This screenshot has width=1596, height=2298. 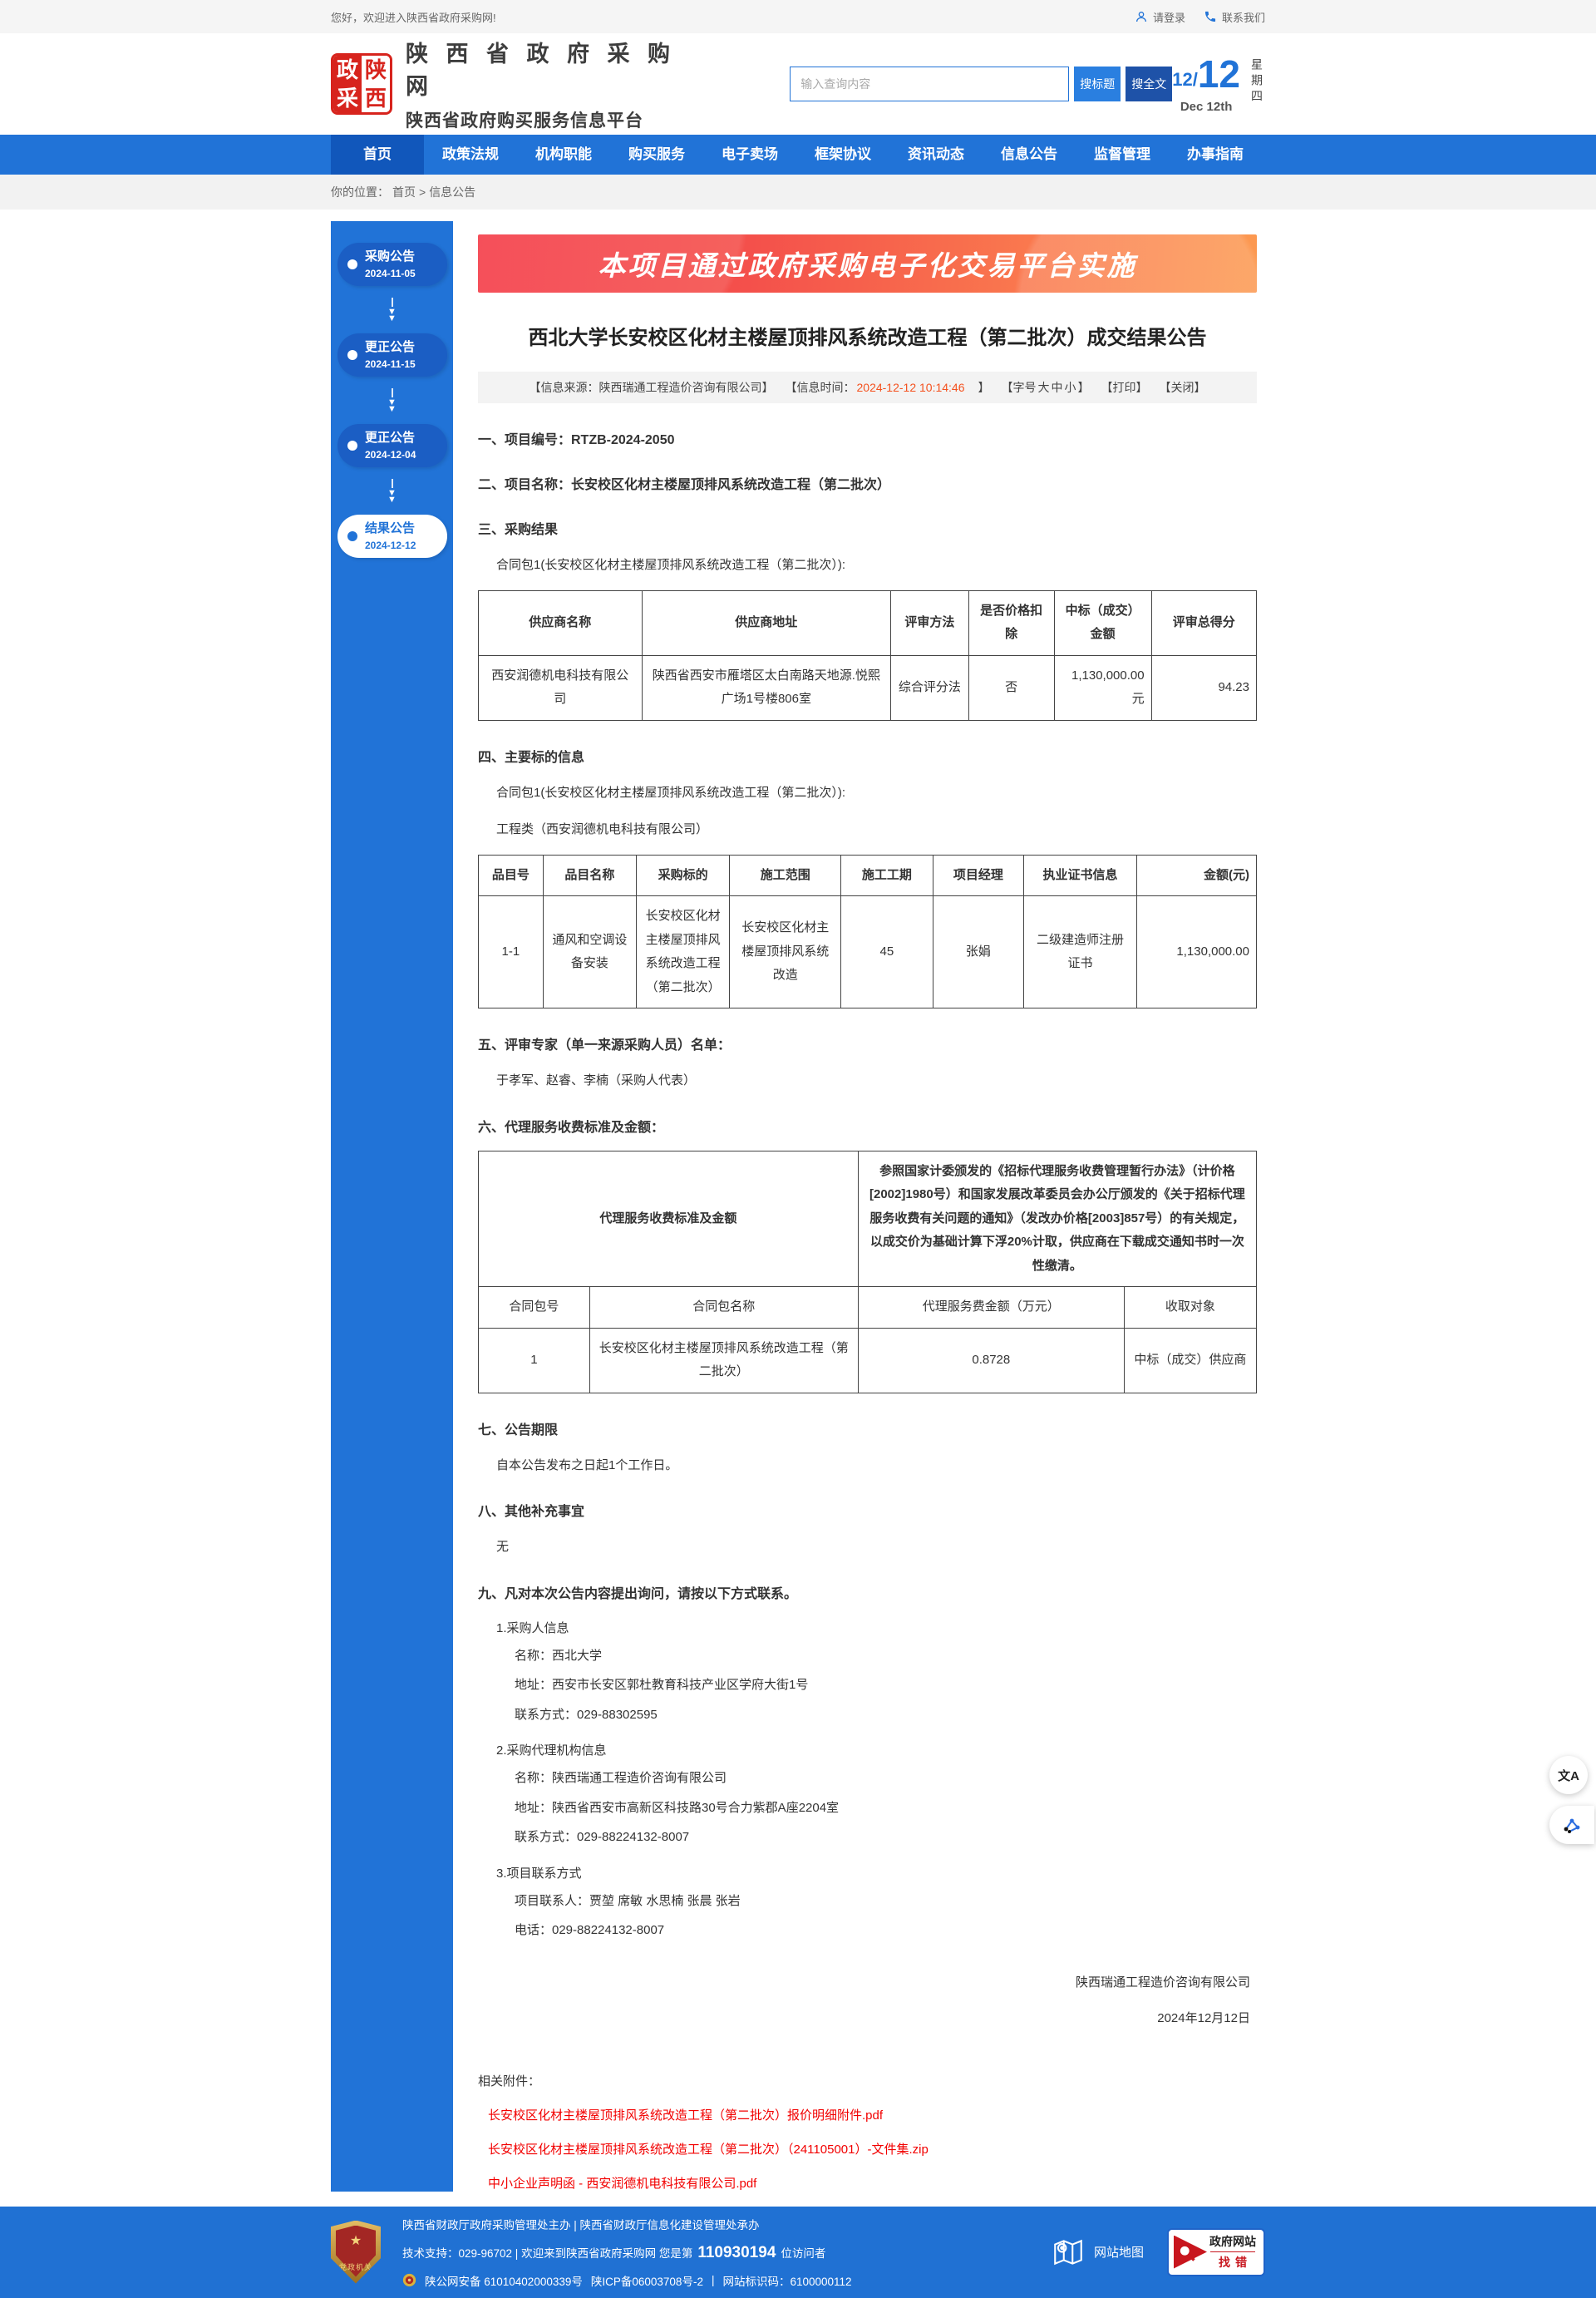 I want to click on date-weekday: 星期四, so click(x=1257, y=81).